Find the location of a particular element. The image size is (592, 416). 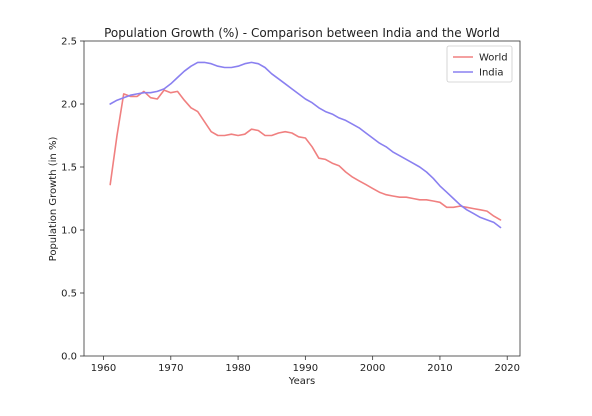

y-tick-label: 2.0 is located at coordinates (69, 105).